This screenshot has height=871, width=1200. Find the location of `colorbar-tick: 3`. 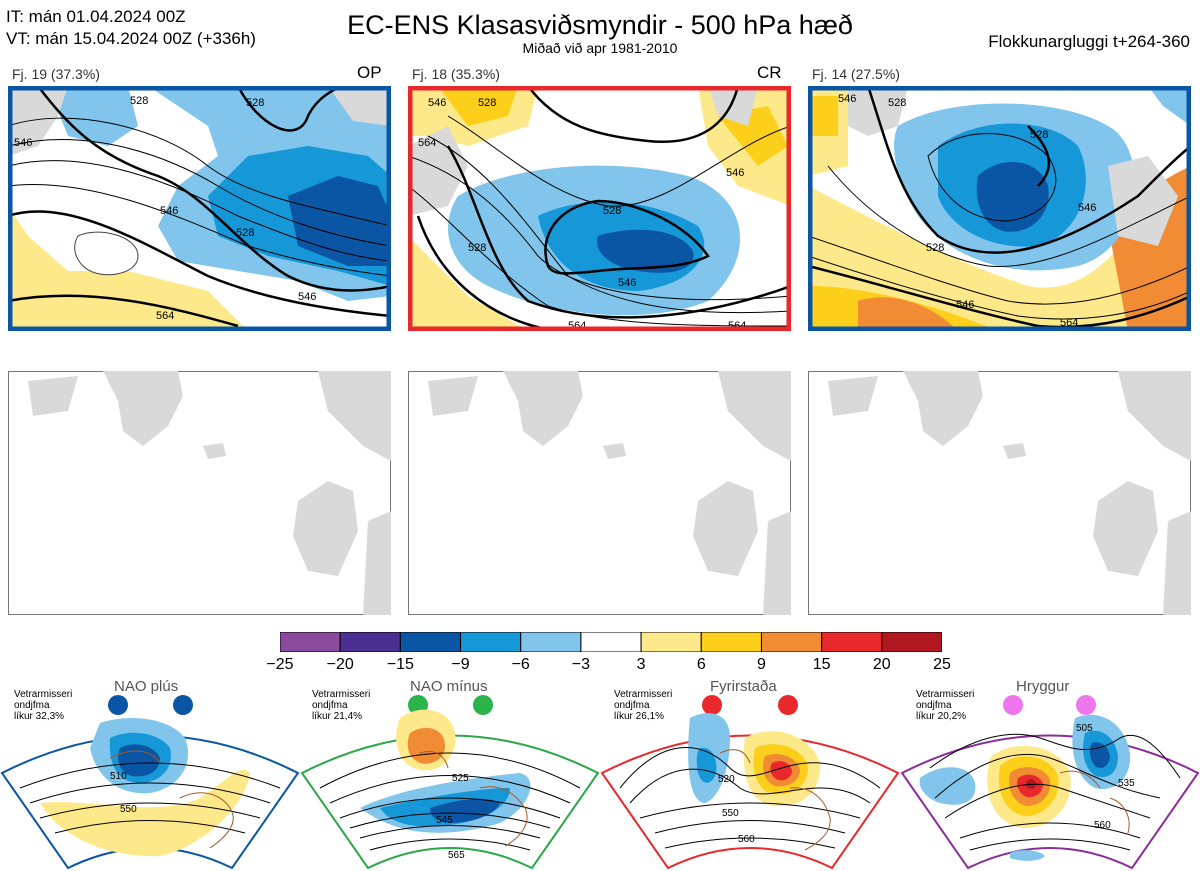

colorbar-tick: 3 is located at coordinates (641, 664).